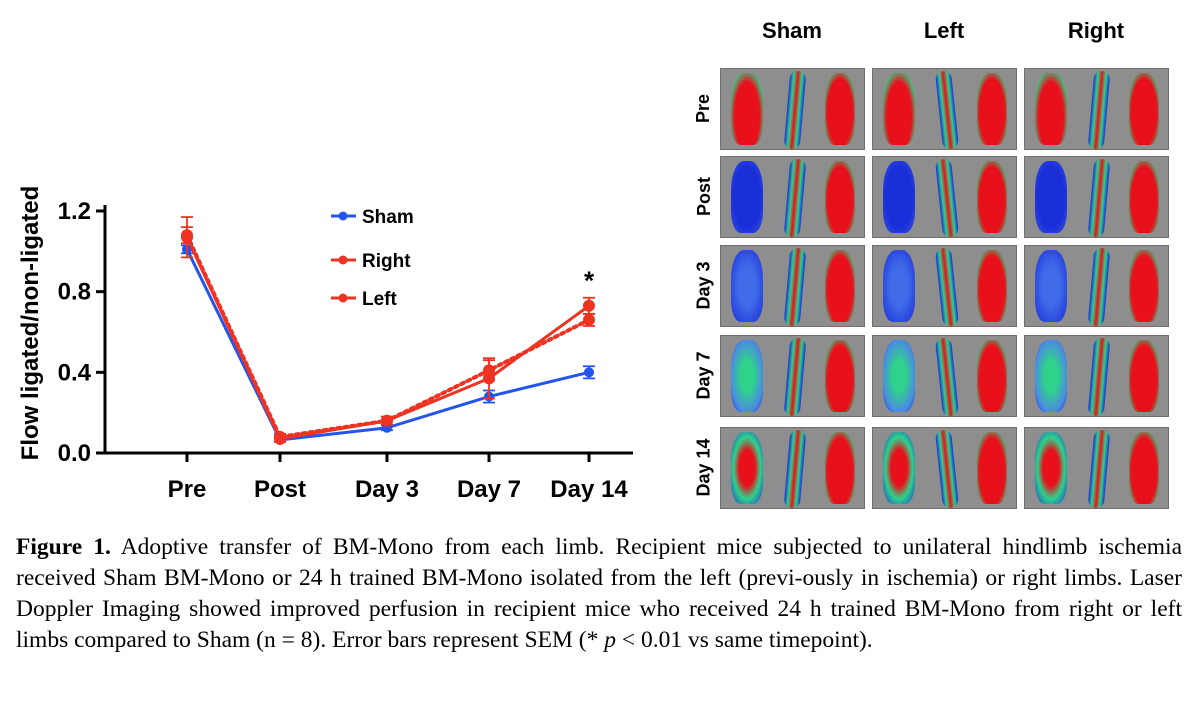 Image resolution: width=1200 pixels, height=710 pixels. I want to click on ldi-column-label: Left, so click(944, 30).